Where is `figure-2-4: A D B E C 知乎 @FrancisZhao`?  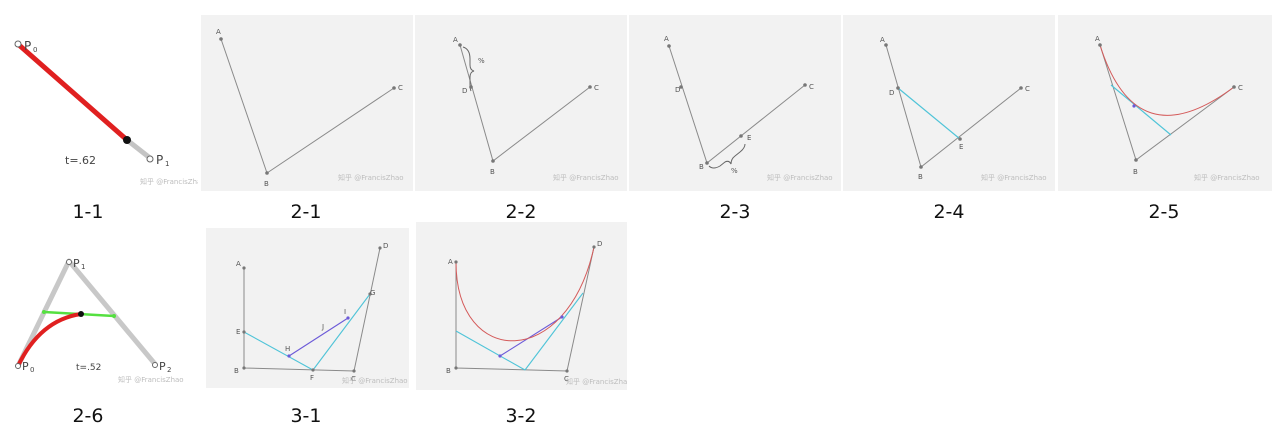 figure-2-4: A D B E C 知乎 @FrancisZhao is located at coordinates (949, 103).